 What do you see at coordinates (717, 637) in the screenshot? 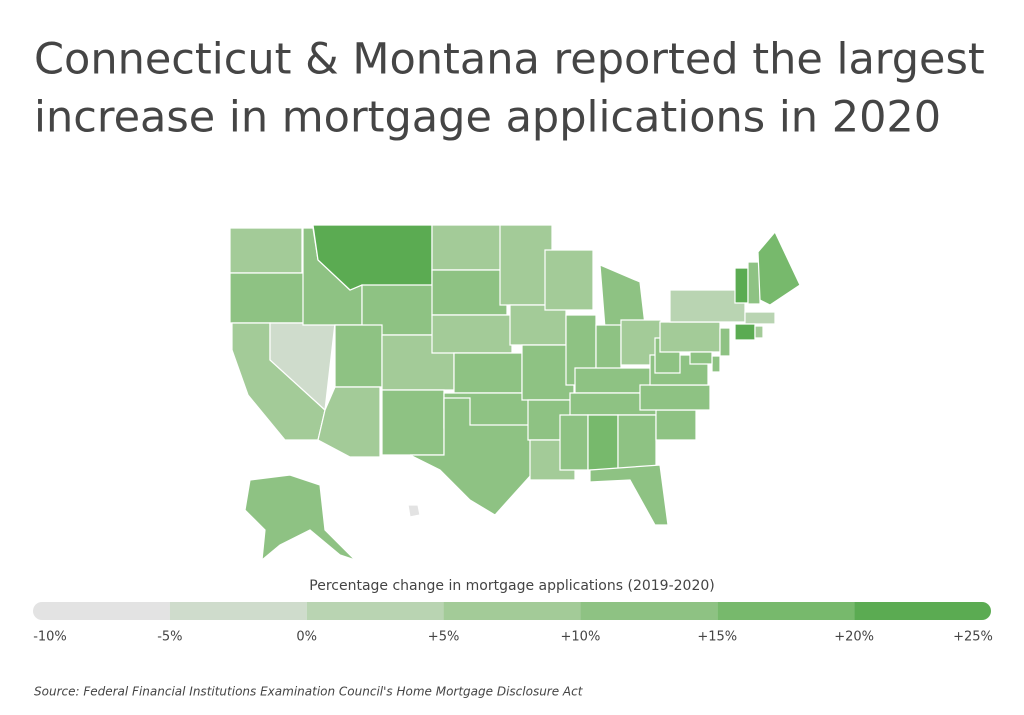
I see `legend-tick-label: +15%` at bounding box center [717, 637].